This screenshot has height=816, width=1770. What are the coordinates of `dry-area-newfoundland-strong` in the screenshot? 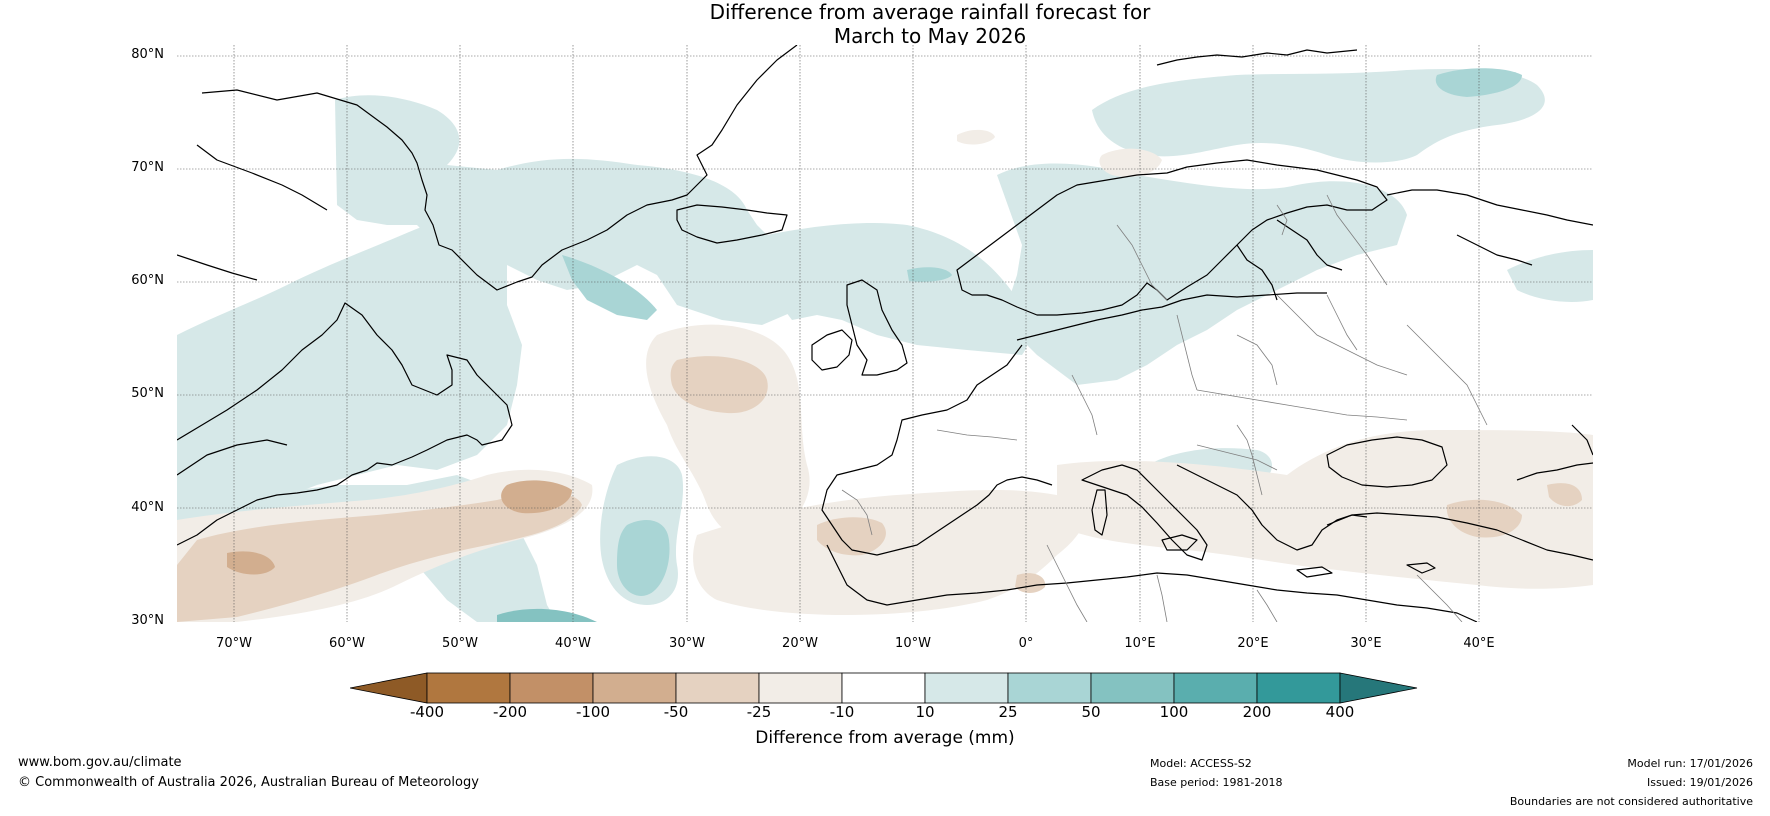 It's located at (536, 497).